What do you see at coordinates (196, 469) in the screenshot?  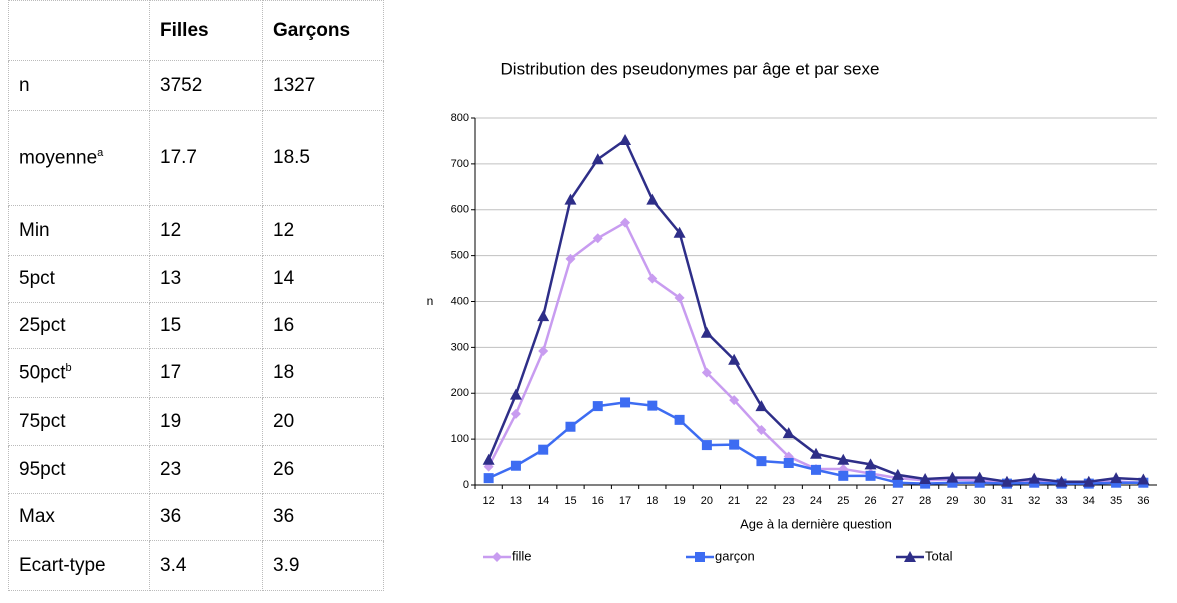 I see `table-row: 95pct 23 26` at bounding box center [196, 469].